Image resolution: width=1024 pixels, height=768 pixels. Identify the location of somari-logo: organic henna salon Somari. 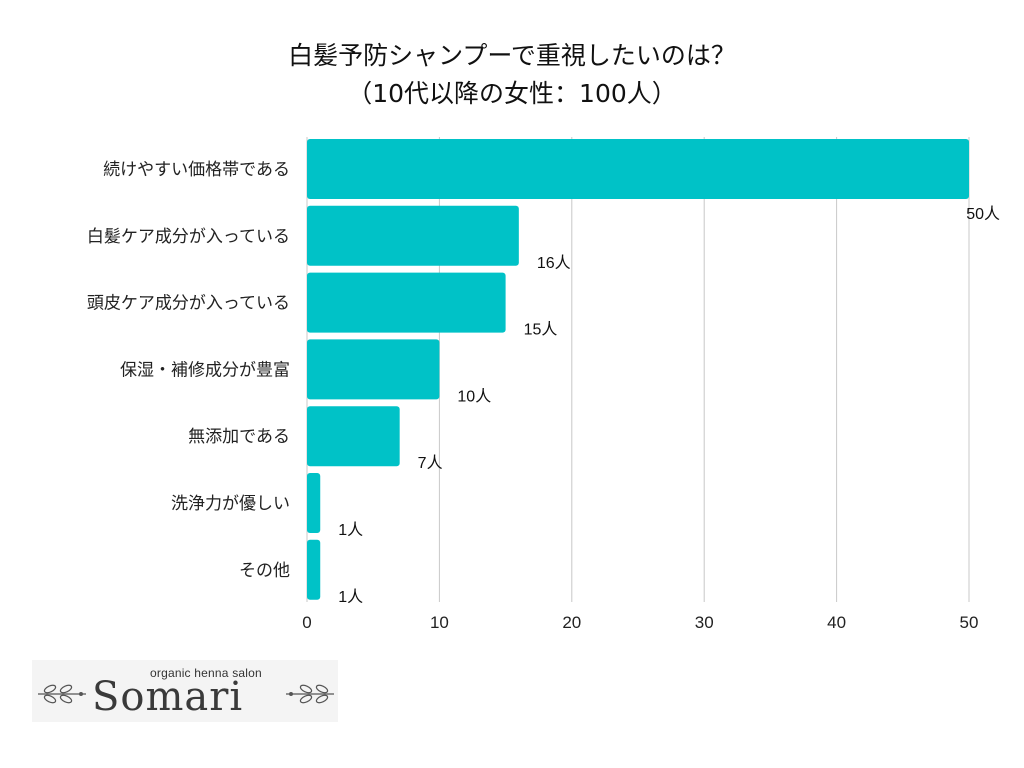
(185, 691).